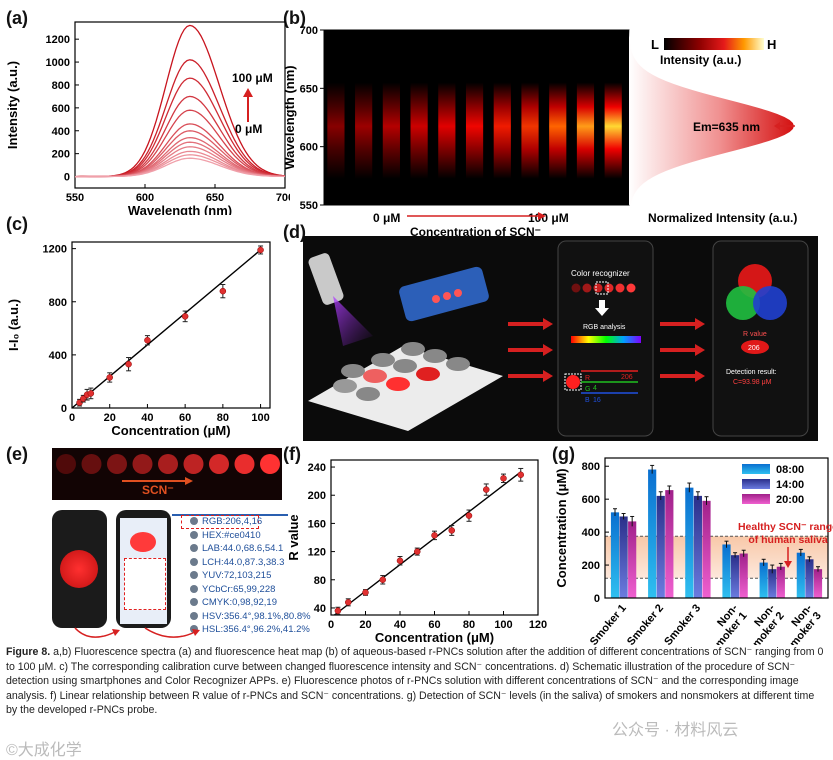 This screenshot has width=833, height=760. What do you see at coordinates (726, 127) in the screenshot?
I see `emission-label: Em=635 nm` at bounding box center [726, 127].